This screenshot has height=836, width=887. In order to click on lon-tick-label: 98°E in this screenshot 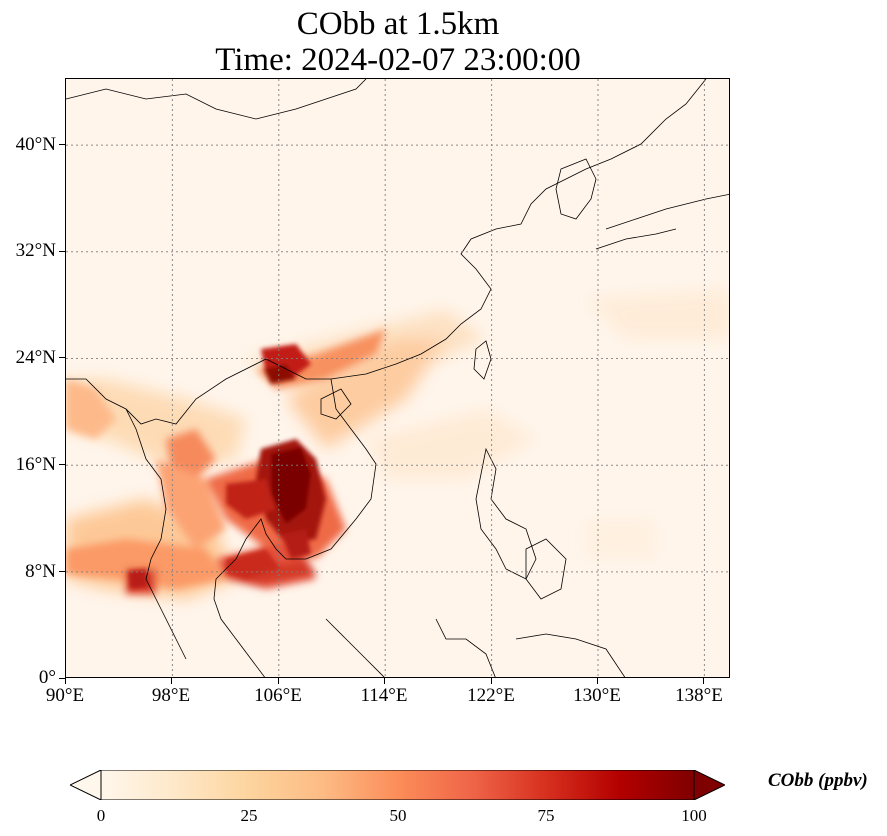, I will do `click(171, 695)`.